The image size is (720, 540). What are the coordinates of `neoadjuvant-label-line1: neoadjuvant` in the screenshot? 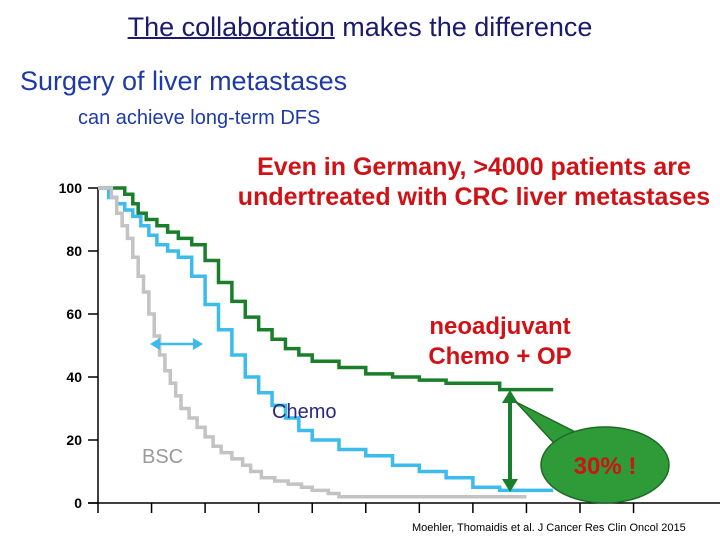 It's located at (500, 326).